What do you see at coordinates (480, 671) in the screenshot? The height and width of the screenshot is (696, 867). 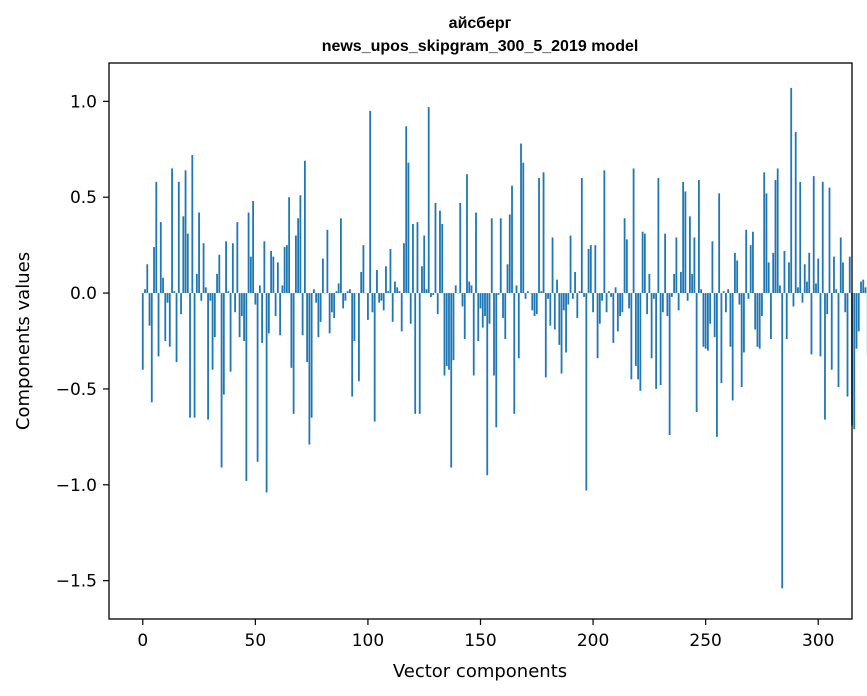 I see `x-axis-label: Vector components` at bounding box center [480, 671].